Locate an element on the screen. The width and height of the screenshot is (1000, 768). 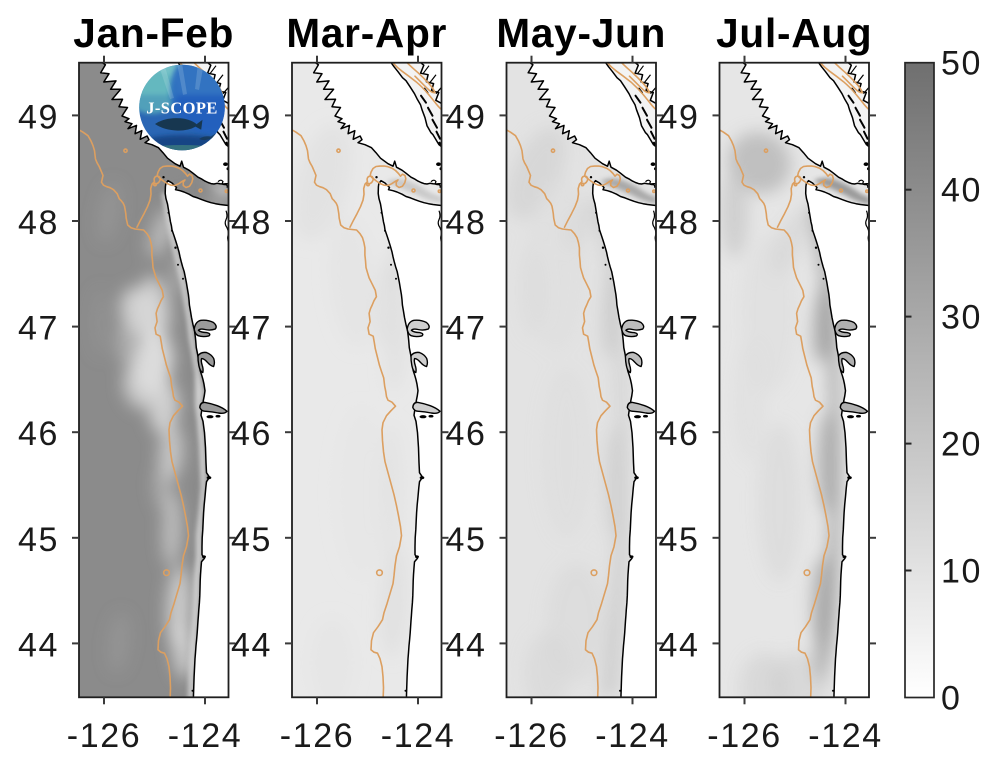
svg-text: 10 is located at coordinates (961, 572).